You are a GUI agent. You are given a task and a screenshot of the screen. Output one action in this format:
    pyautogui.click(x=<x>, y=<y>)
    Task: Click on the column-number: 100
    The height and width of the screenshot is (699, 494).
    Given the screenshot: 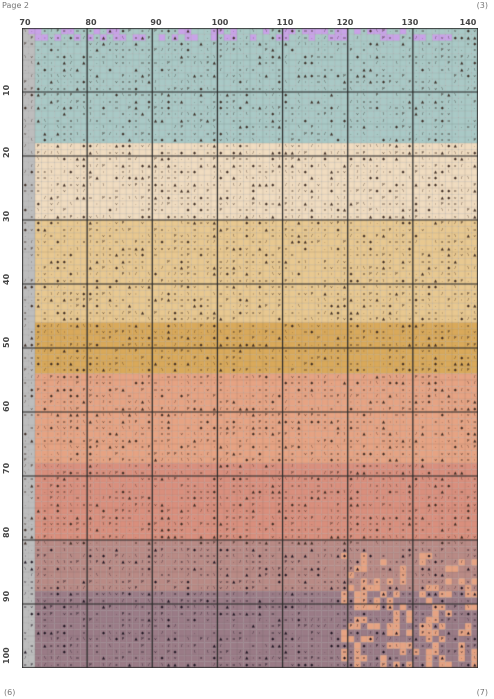 What is the action you would take?
    pyautogui.click(x=220, y=22)
    